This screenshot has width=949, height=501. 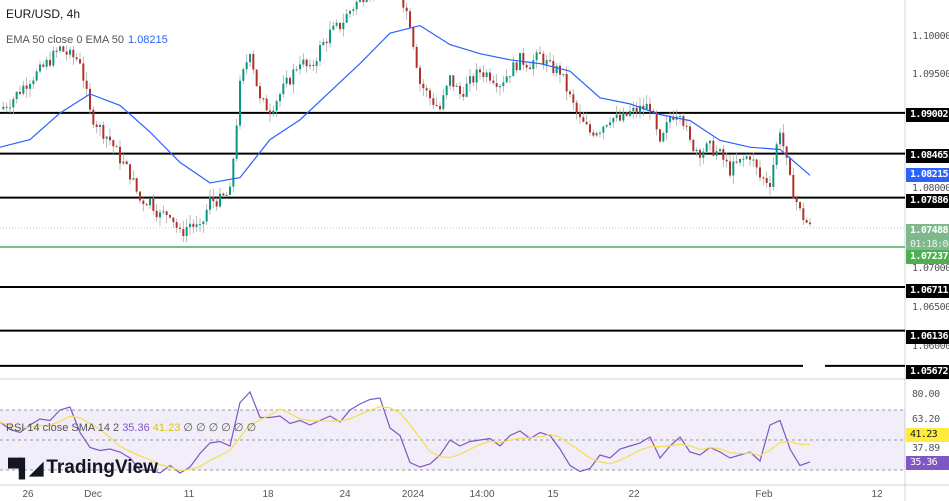 What do you see at coordinates (220, 428) in the screenshot?
I see `rsi-legend-extra: ∅ ∅ ∅ ∅ ∅ ∅` at bounding box center [220, 428].